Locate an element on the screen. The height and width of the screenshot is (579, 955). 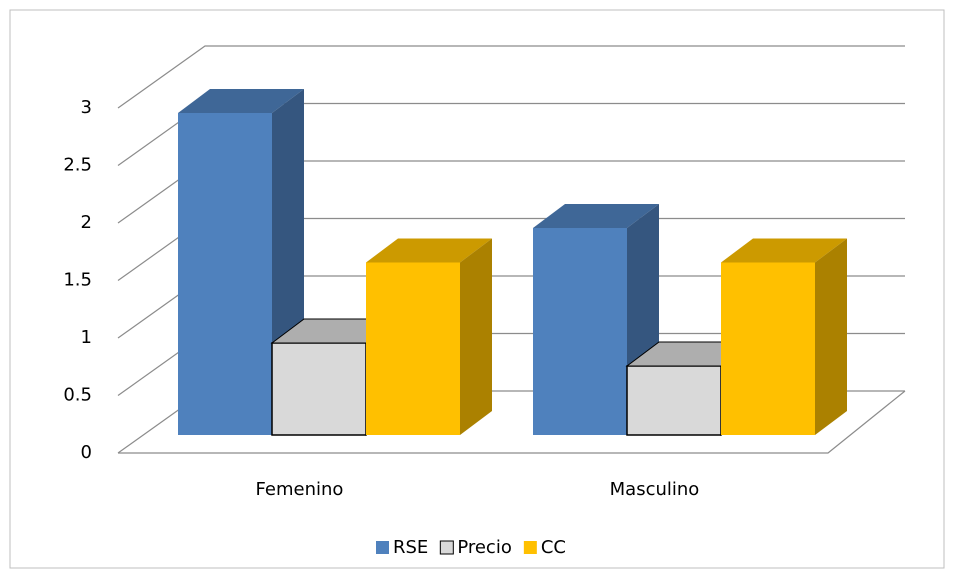
y-tick-label: 1 is located at coordinates (86, 337).